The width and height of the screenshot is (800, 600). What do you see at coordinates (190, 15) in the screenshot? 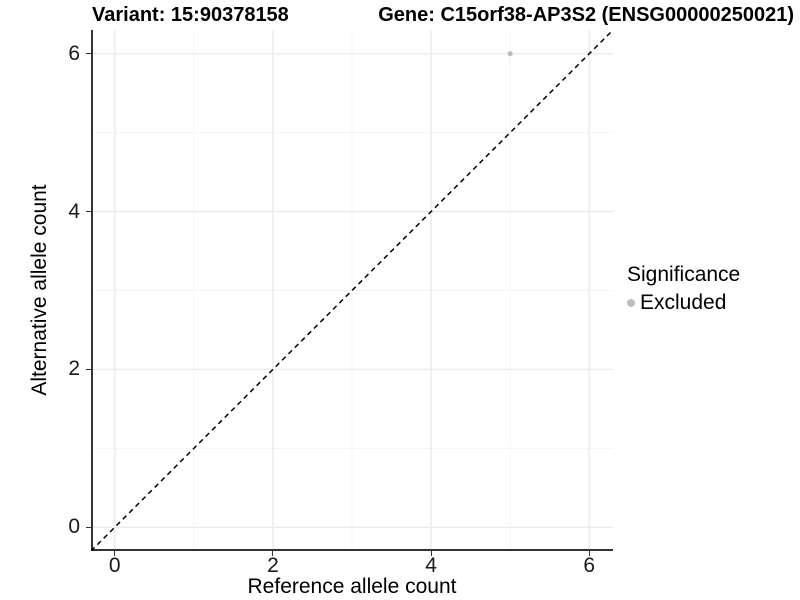
I see `variant-title: Variant: 15:90378158` at bounding box center [190, 15].